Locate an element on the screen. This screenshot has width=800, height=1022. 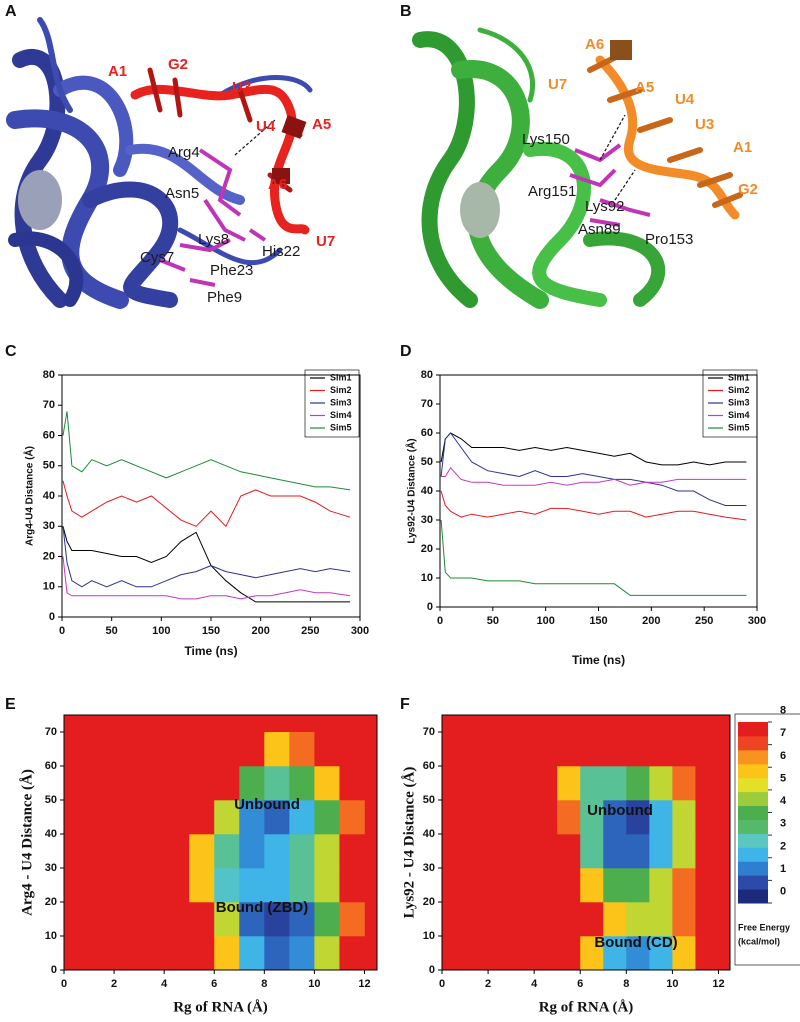
panel-label: D is located at coordinates (406, 351).